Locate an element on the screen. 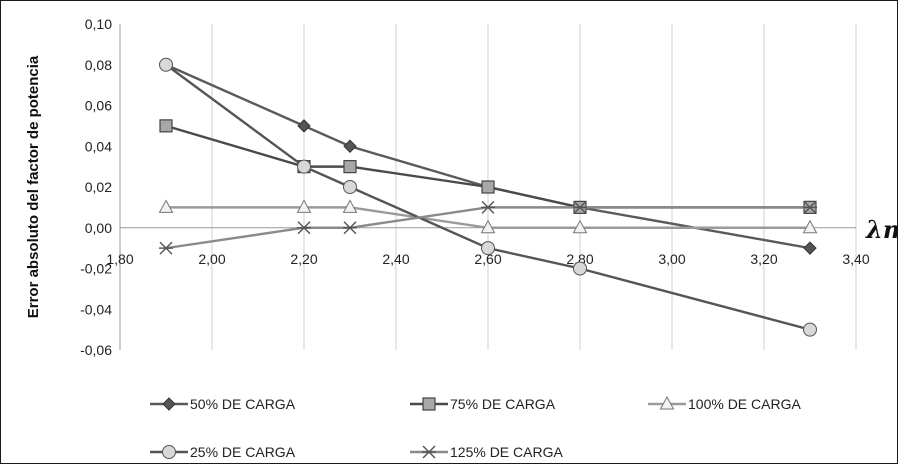 This screenshot has width=898, height=464. legend-item: 25% DE CARGA is located at coordinates (223, 452).